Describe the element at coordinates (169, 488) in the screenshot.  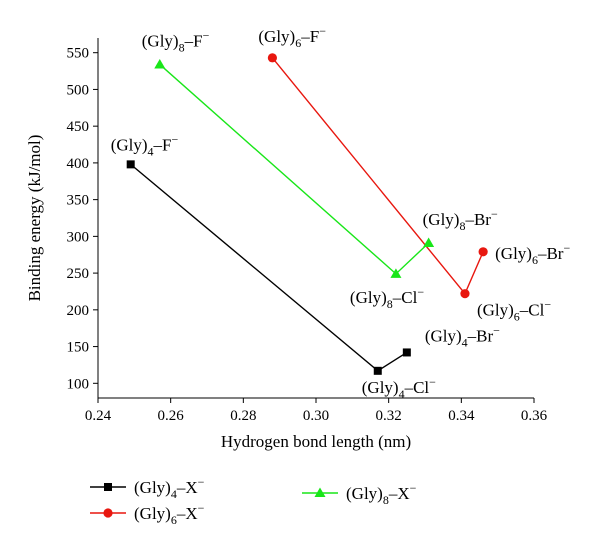
I see `legend-label-1: (Gly)4–X−` at that location.